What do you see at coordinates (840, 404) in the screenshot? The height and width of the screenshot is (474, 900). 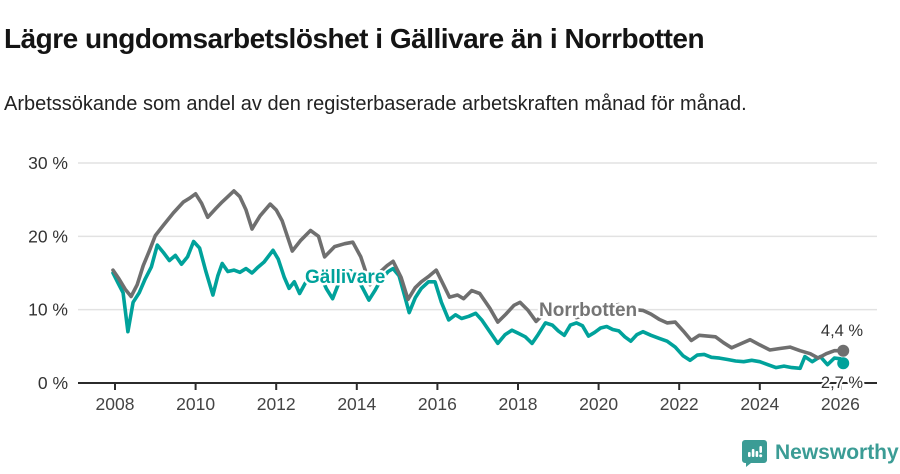 I see `x-axis-tick-label: 2026` at bounding box center [840, 404].